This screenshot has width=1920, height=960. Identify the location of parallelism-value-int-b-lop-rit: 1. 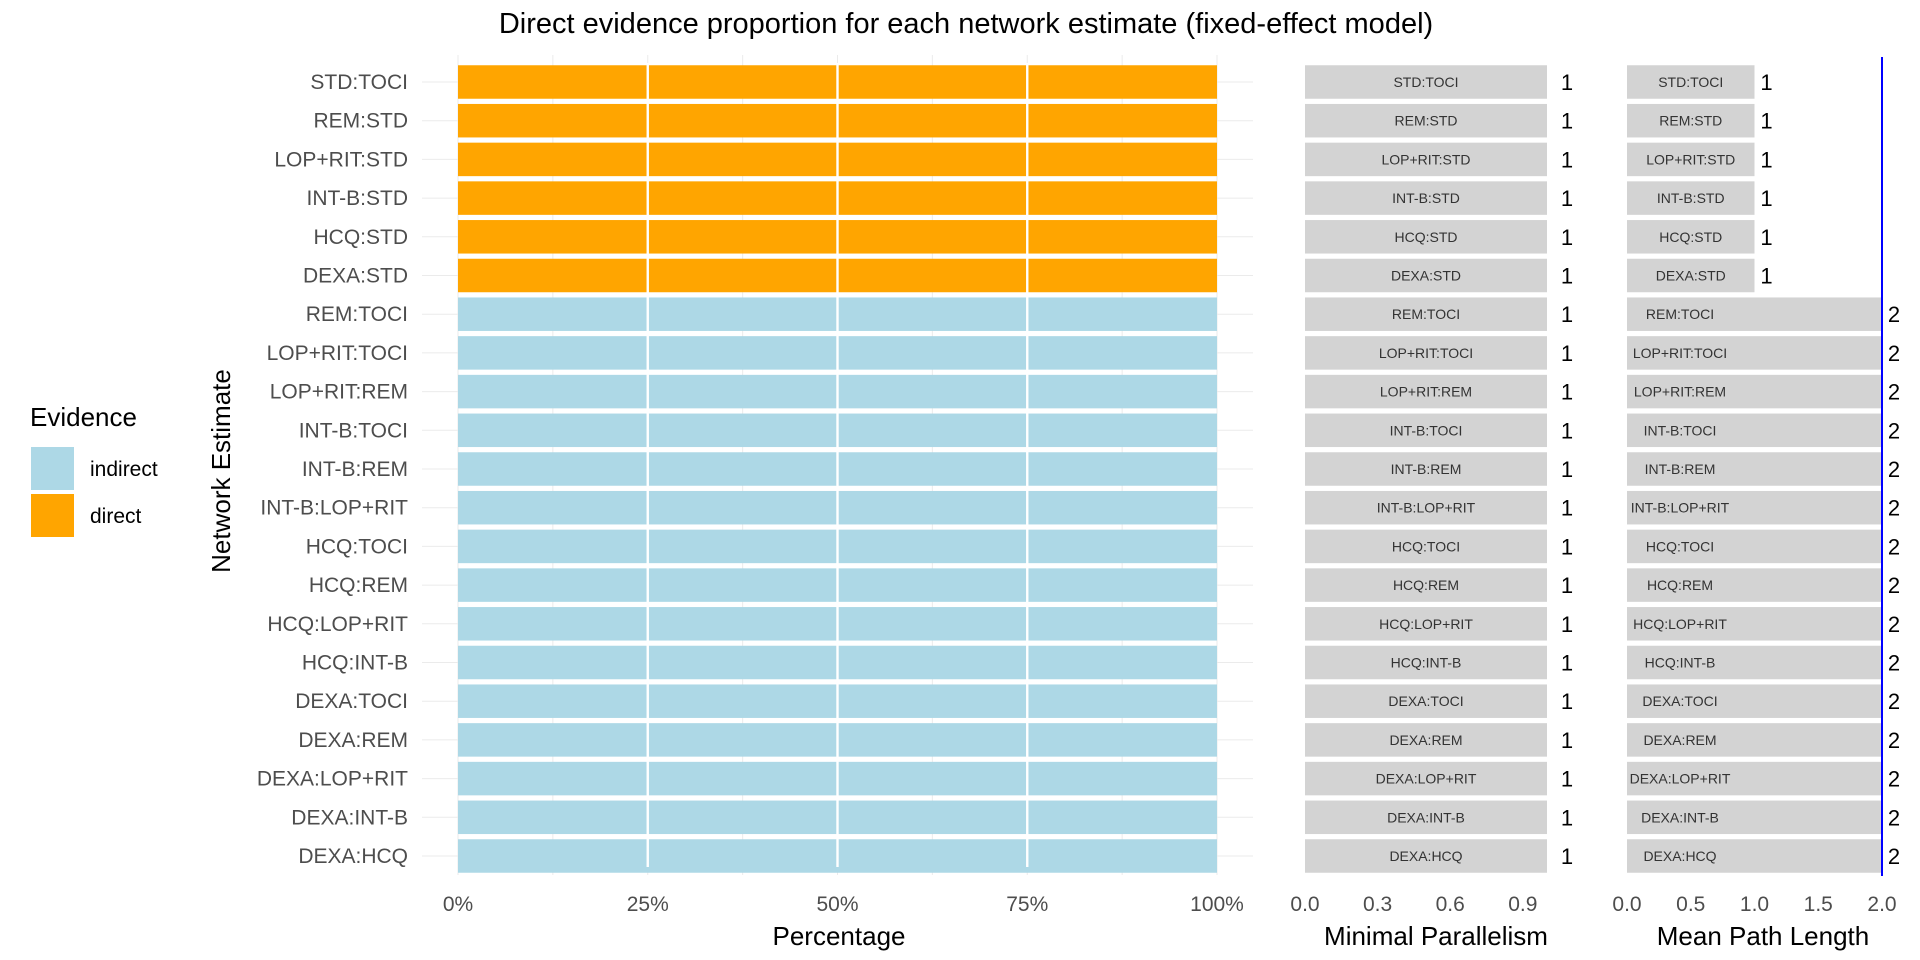
(1567, 508).